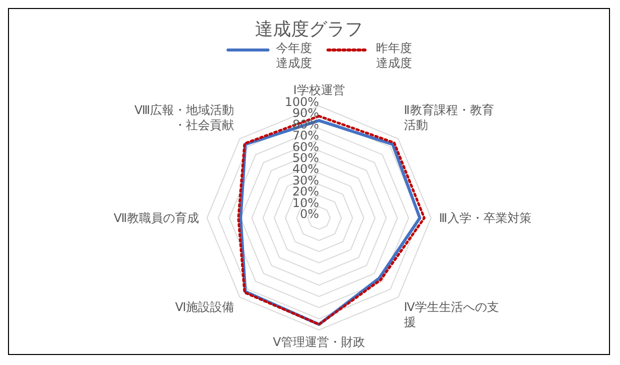 The height and width of the screenshot is (365, 620). Describe the element at coordinates (309, 214) in the screenshot. I see `y-tick-label: 0%` at that location.